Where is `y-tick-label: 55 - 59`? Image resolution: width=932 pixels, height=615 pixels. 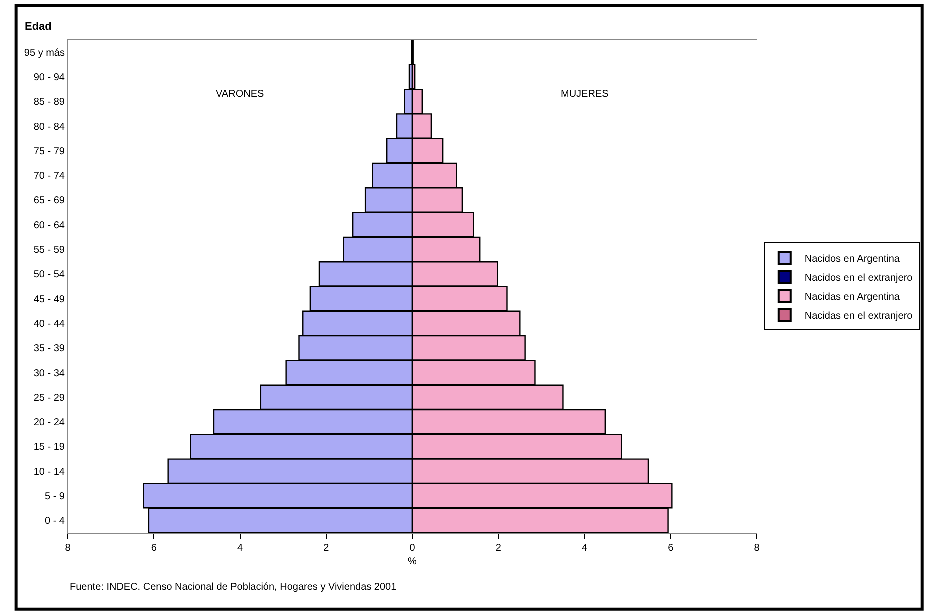 y-tick-label: 55 - 59 is located at coordinates (50, 250).